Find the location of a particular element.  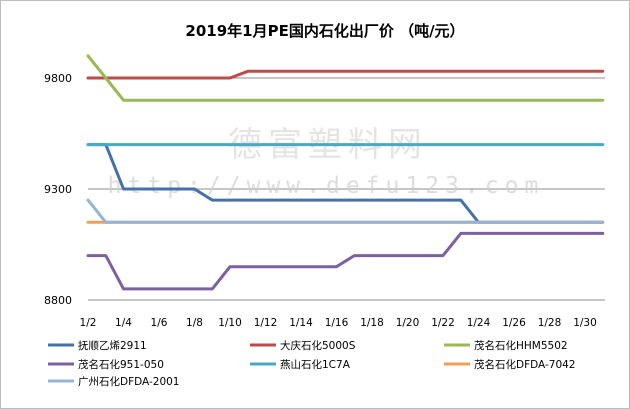

x-tick-label: 1/8 is located at coordinates (194, 323).